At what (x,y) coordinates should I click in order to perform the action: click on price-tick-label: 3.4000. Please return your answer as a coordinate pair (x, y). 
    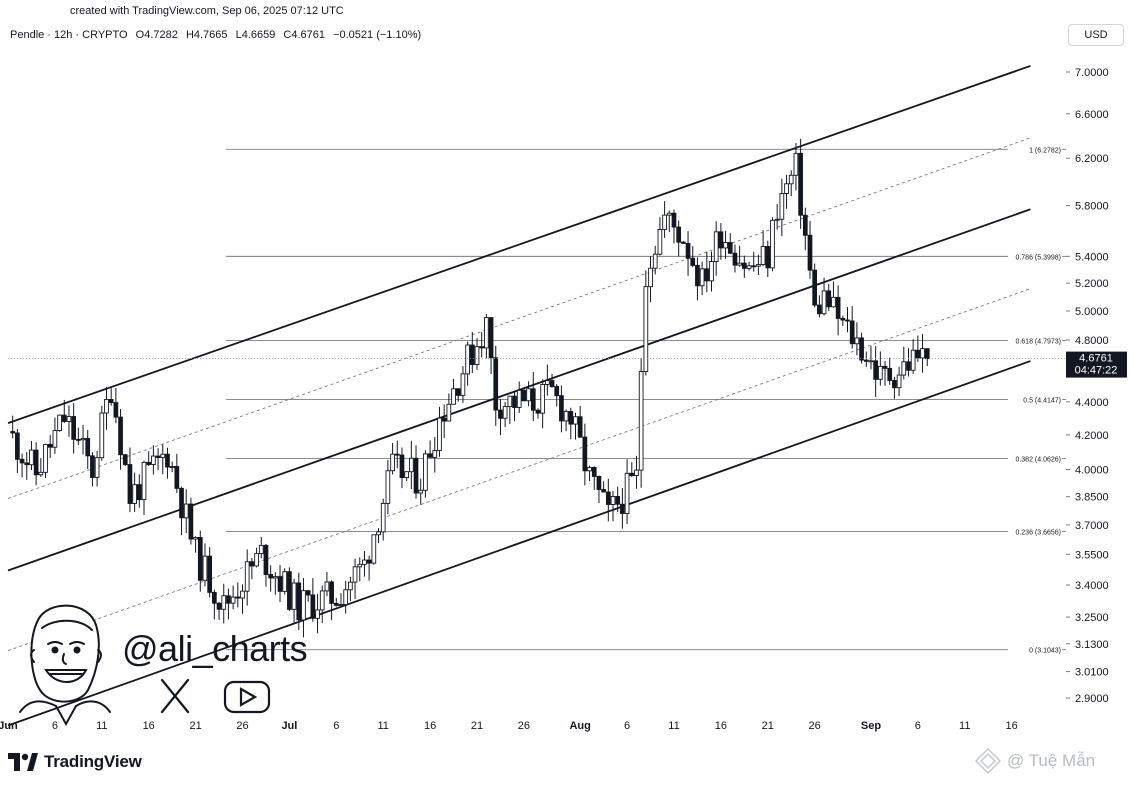
    Looking at the image, I should click on (1092, 586).